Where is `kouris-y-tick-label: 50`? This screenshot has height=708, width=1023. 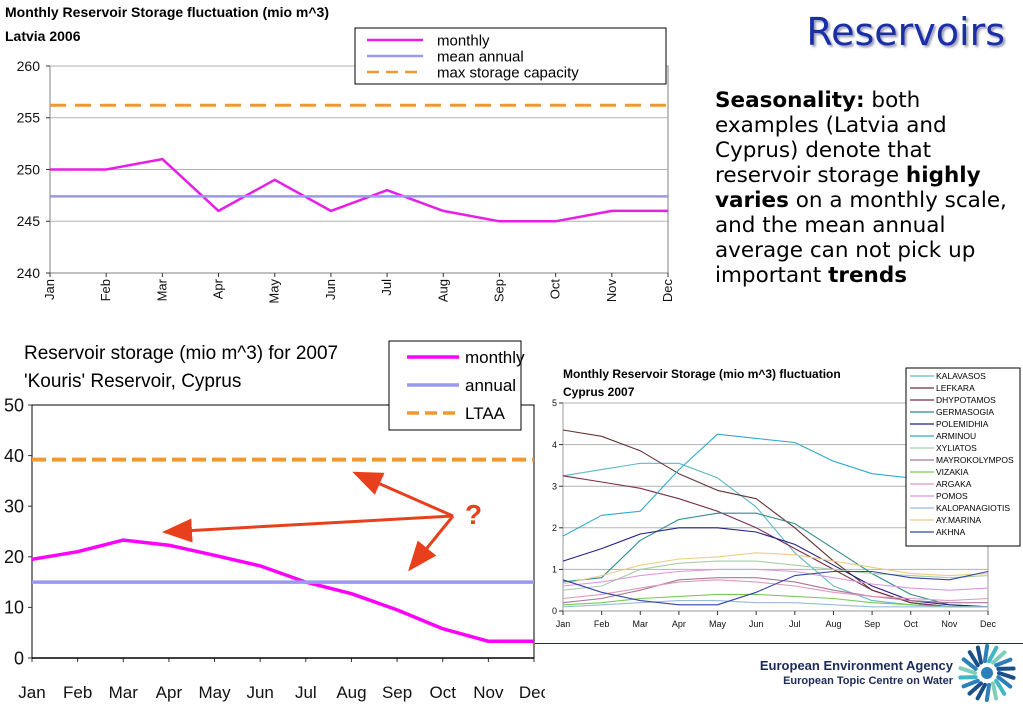
kouris-y-tick-label: 50 is located at coordinates (14, 405).